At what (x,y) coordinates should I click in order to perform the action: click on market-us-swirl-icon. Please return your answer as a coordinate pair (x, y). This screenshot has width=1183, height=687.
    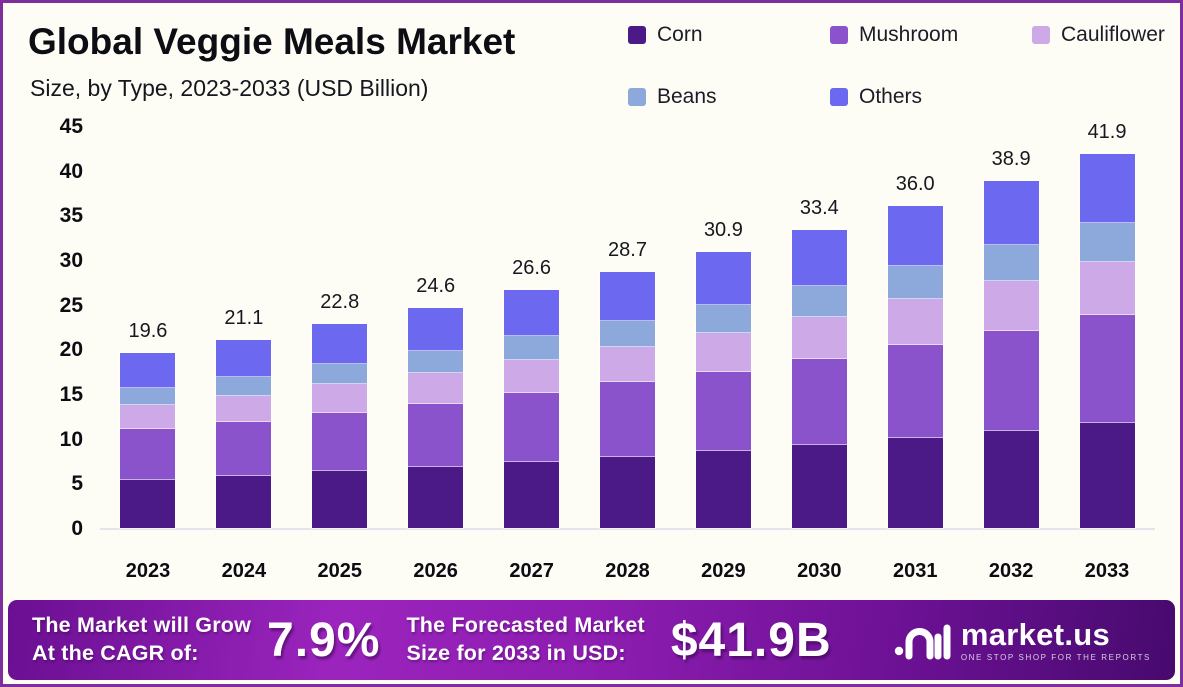
    Looking at the image, I should click on (922, 642).